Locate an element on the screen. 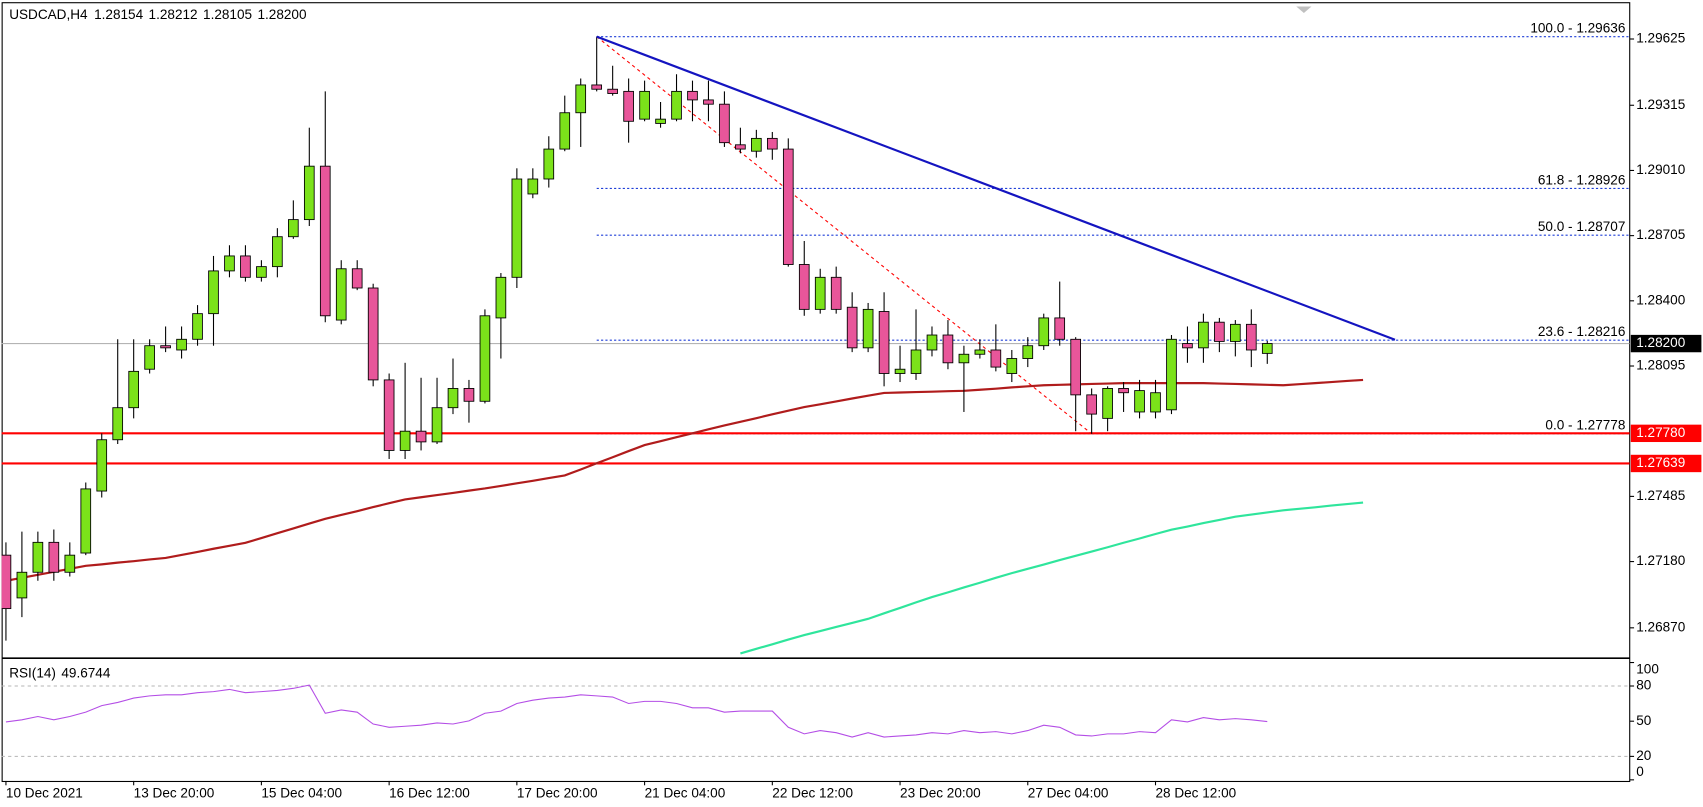 This screenshot has height=807, width=1703. rsi-header: RSI(14) 49.6744 is located at coordinates (60, 672).